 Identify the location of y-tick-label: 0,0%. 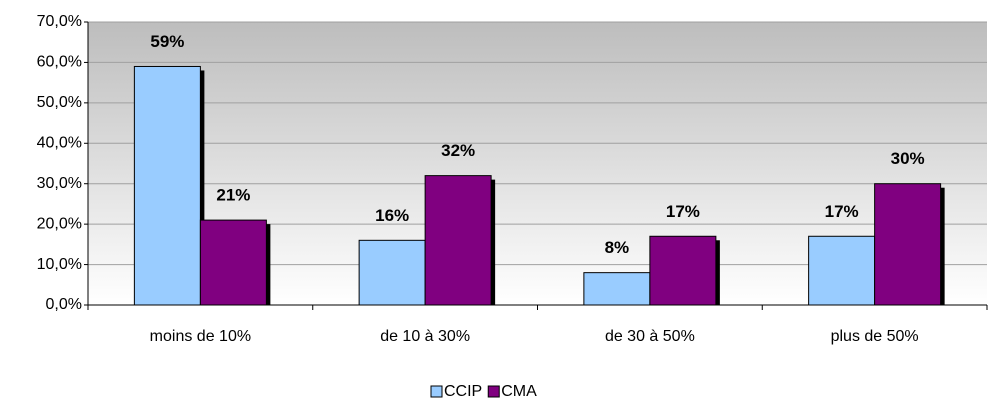
(64, 304).